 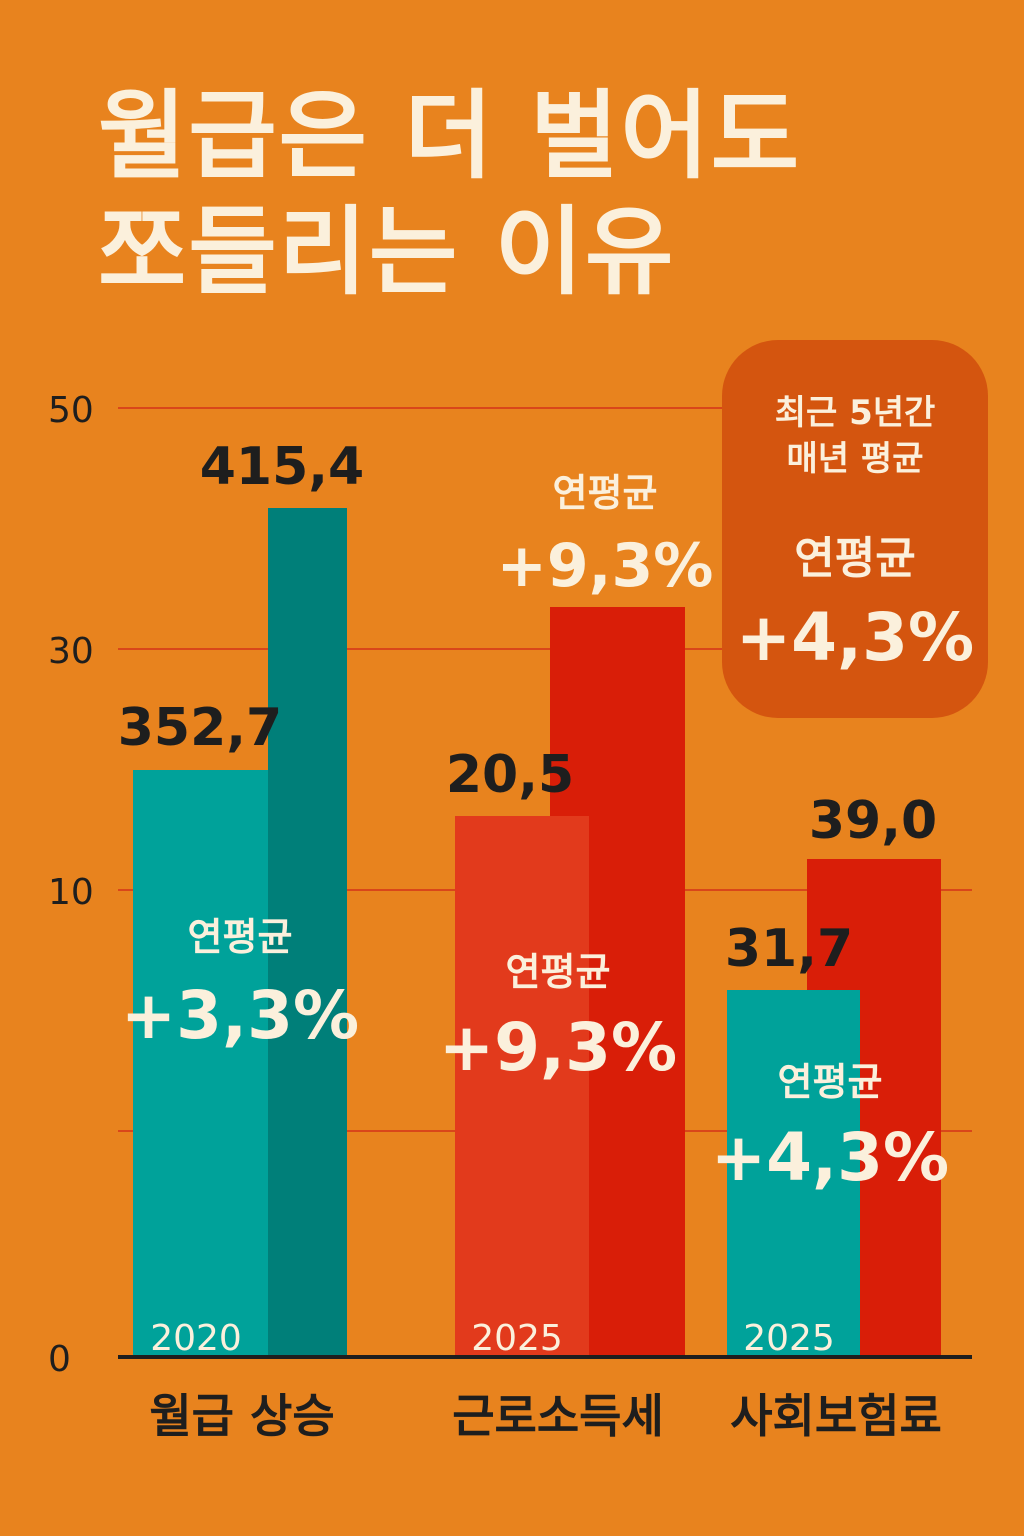 I want to click on callout-rate: +4,3%, so click(x=855, y=637).